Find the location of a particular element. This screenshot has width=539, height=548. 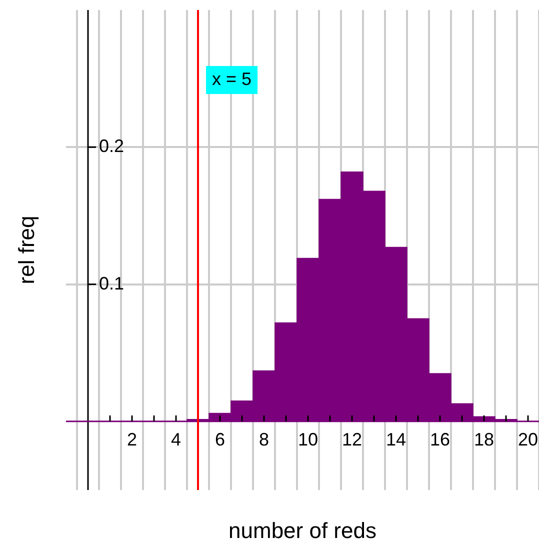

x-tick-label: 10 is located at coordinates (308, 439).